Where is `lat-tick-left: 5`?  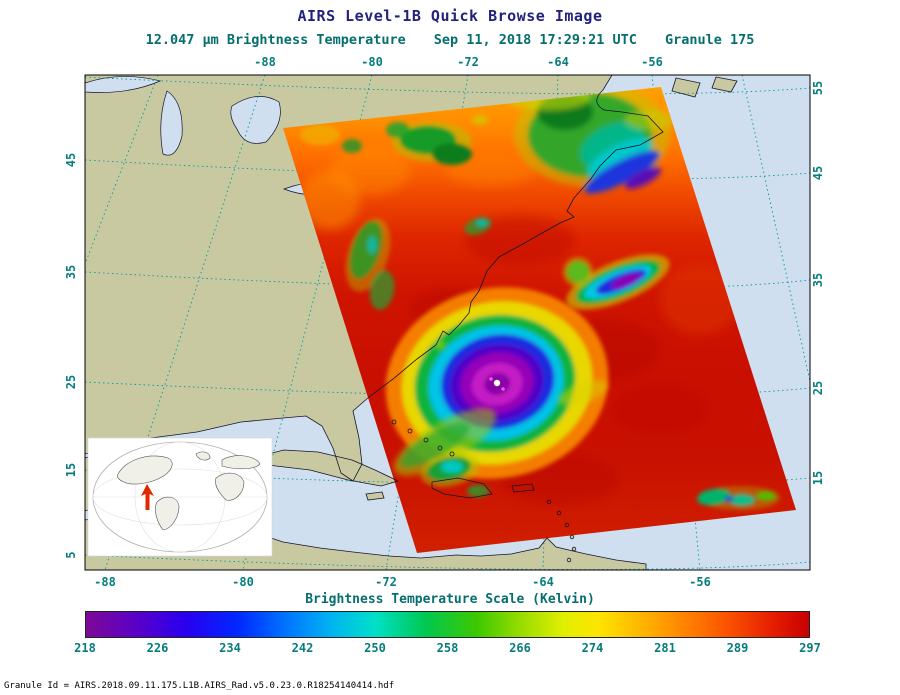
lat-tick-left: 5 is located at coordinates (71, 554).